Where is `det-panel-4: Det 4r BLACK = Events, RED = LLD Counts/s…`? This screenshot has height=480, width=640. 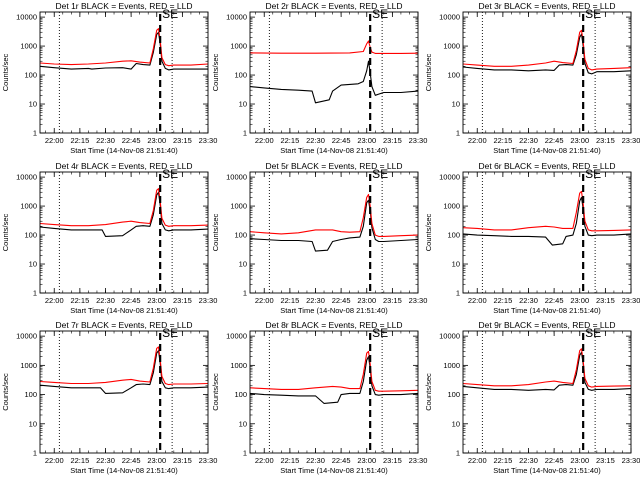
det-panel-4: Det 4r BLACK = Events, RED = LLD Counts/s… is located at coordinates (109, 238).